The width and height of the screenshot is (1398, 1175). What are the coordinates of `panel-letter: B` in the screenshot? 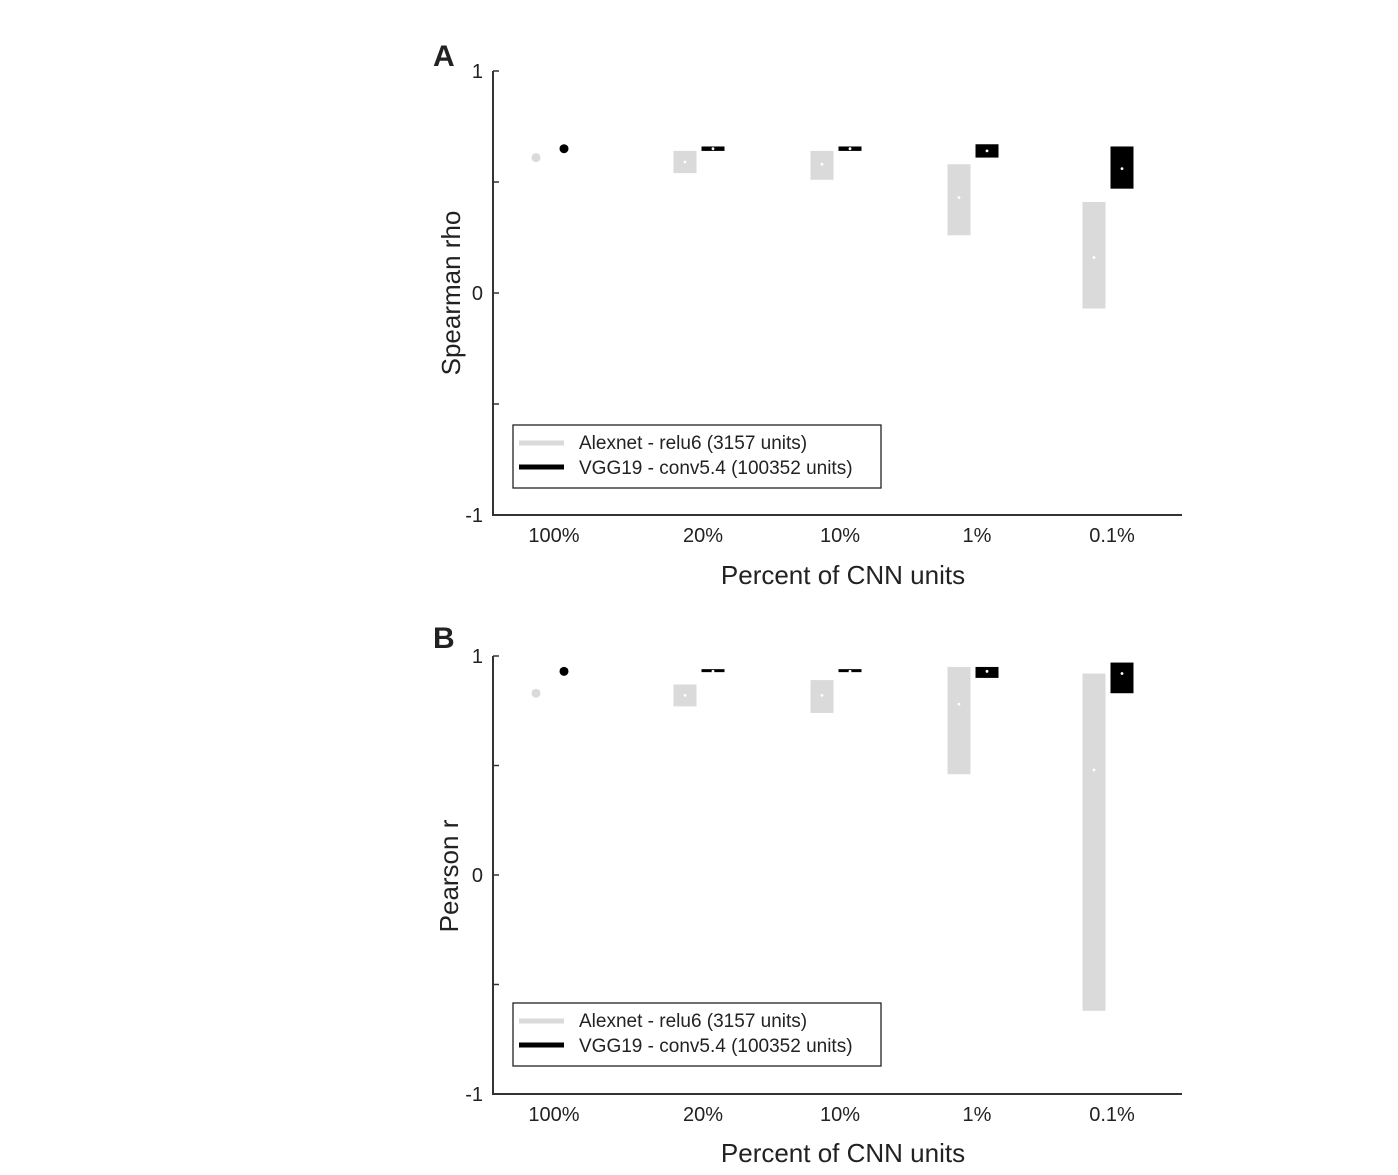 It's located at (444, 638).